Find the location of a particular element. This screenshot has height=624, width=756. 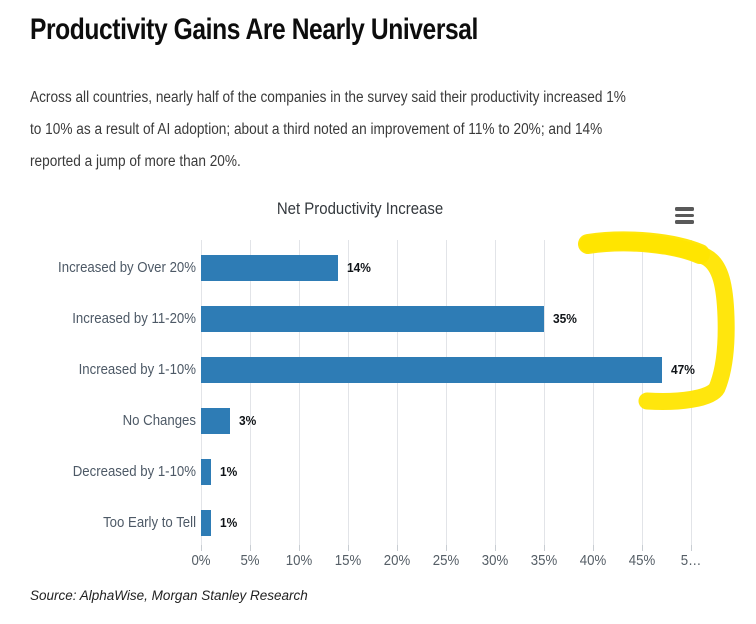

page-title: Productivity Gains Are Nearly Universal is located at coordinates (254, 29).